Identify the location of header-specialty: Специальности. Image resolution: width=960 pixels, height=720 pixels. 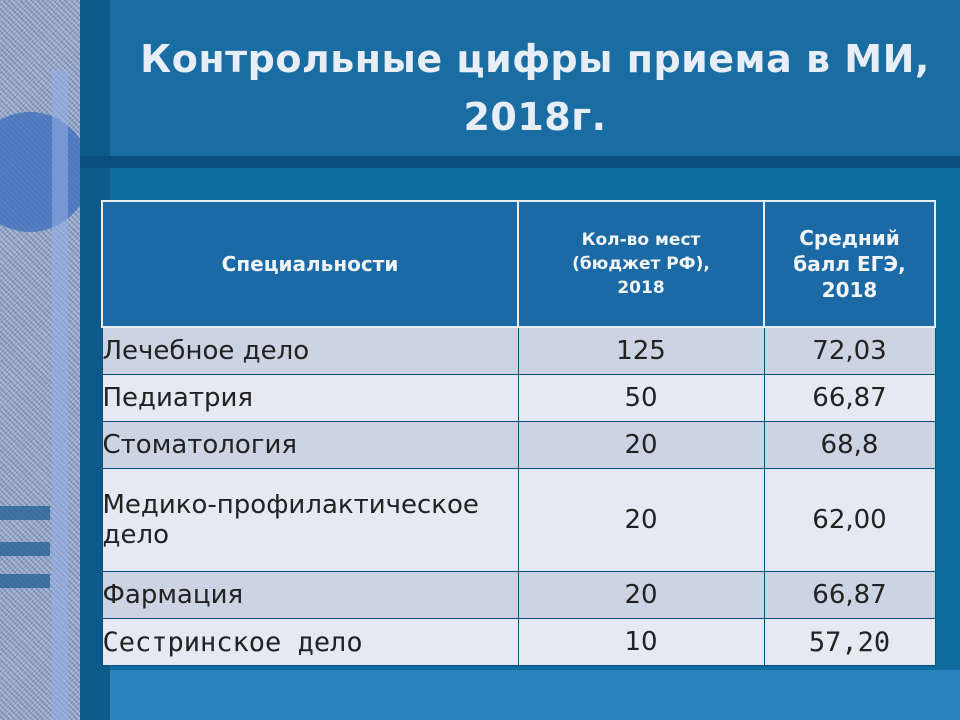
(310, 264).